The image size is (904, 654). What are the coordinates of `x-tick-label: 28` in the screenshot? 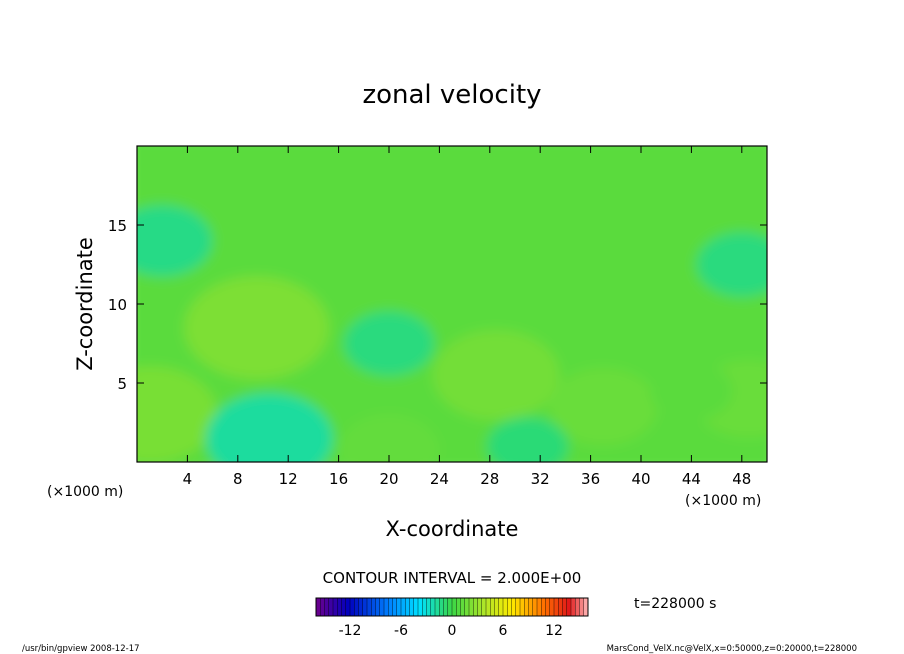 It's located at (489, 479).